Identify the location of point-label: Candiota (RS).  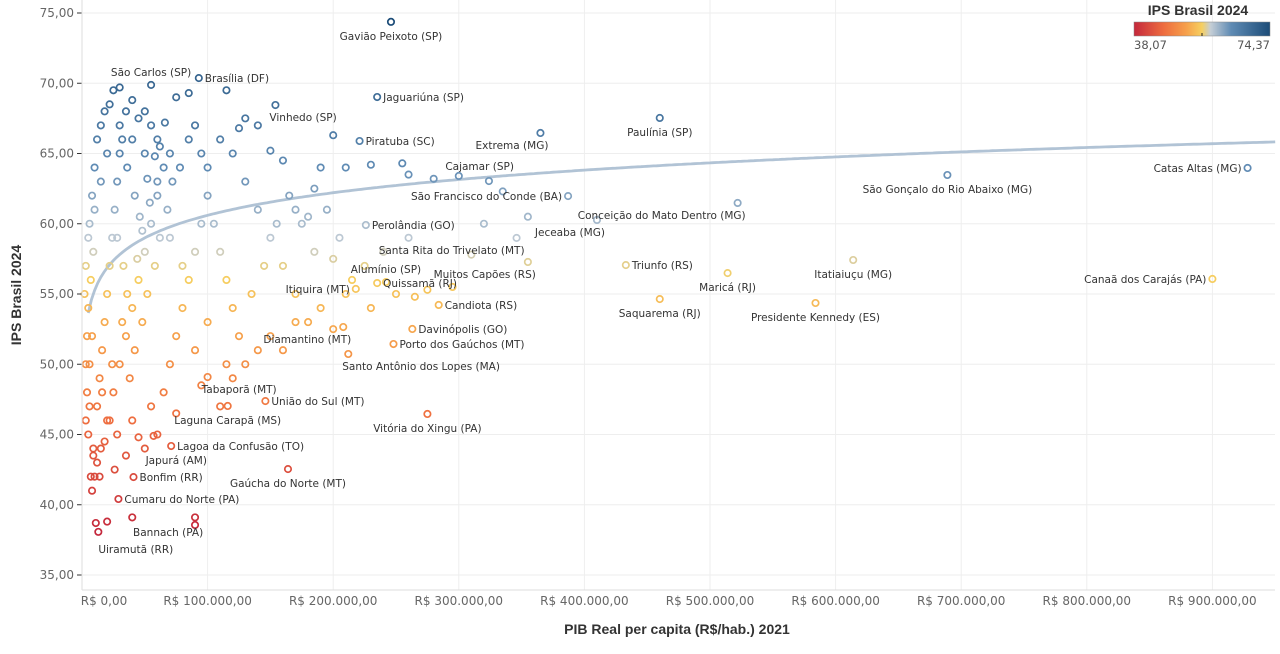
(481, 306).